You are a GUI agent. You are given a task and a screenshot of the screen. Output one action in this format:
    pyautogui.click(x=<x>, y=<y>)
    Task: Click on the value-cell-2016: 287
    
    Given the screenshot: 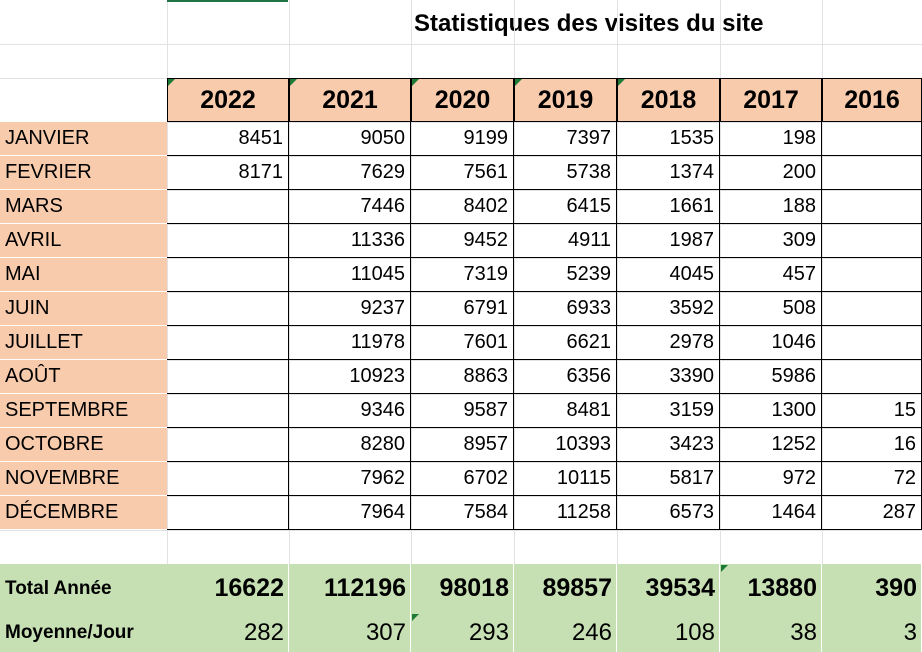 What is the action you would take?
    pyautogui.click(x=872, y=513)
    